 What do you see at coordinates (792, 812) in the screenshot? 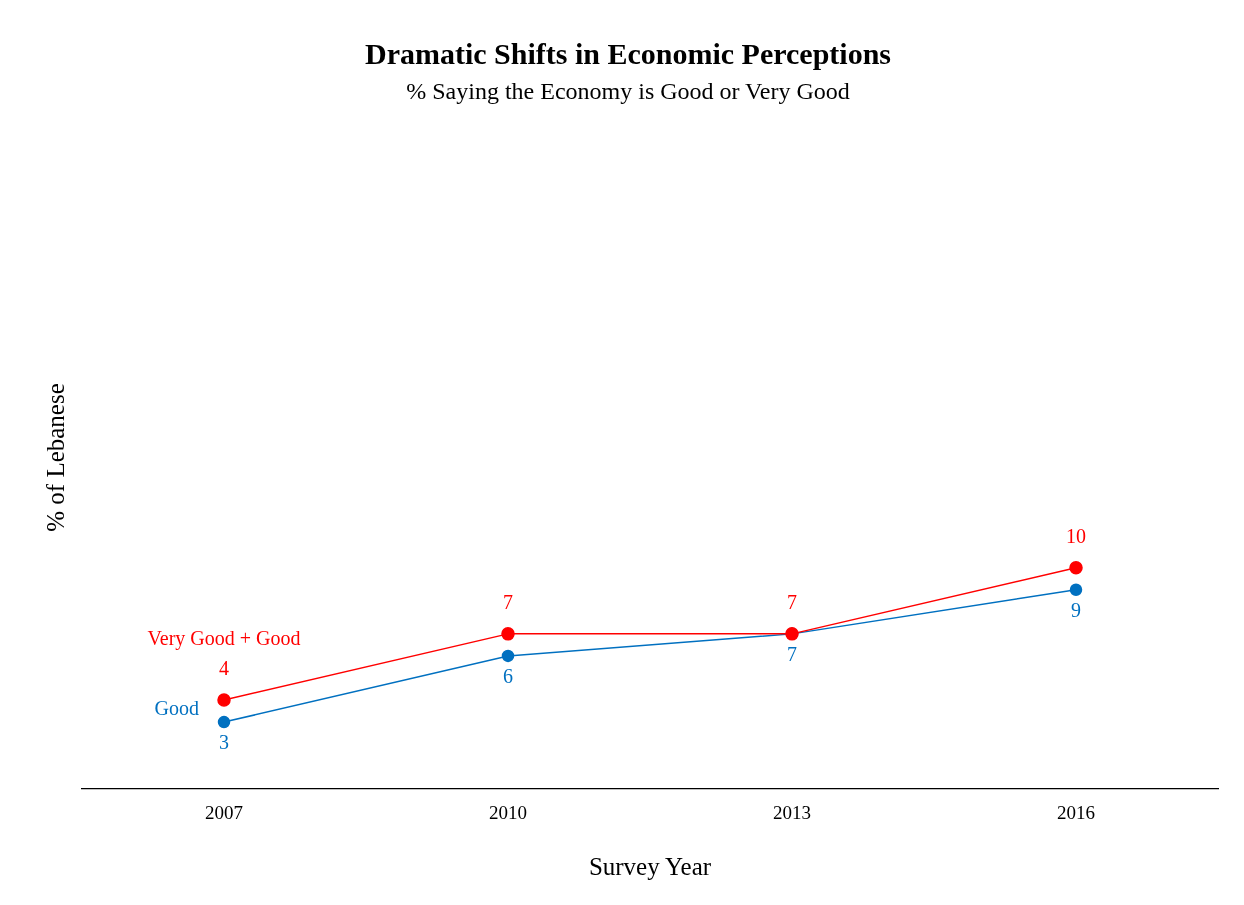
I see `x-tick-label: 2013` at bounding box center [792, 812].